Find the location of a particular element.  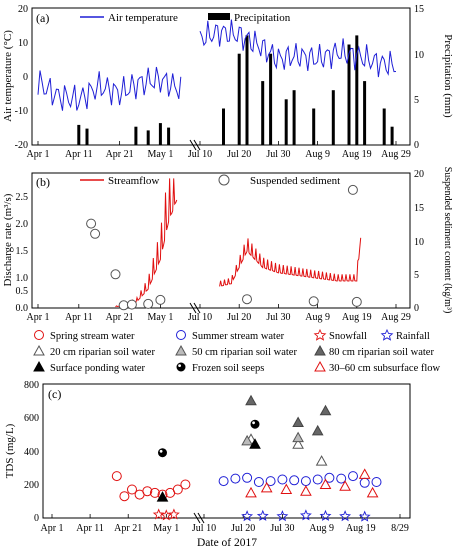

panel-c-ytick-800: 800 is located at coordinates (31, 385).